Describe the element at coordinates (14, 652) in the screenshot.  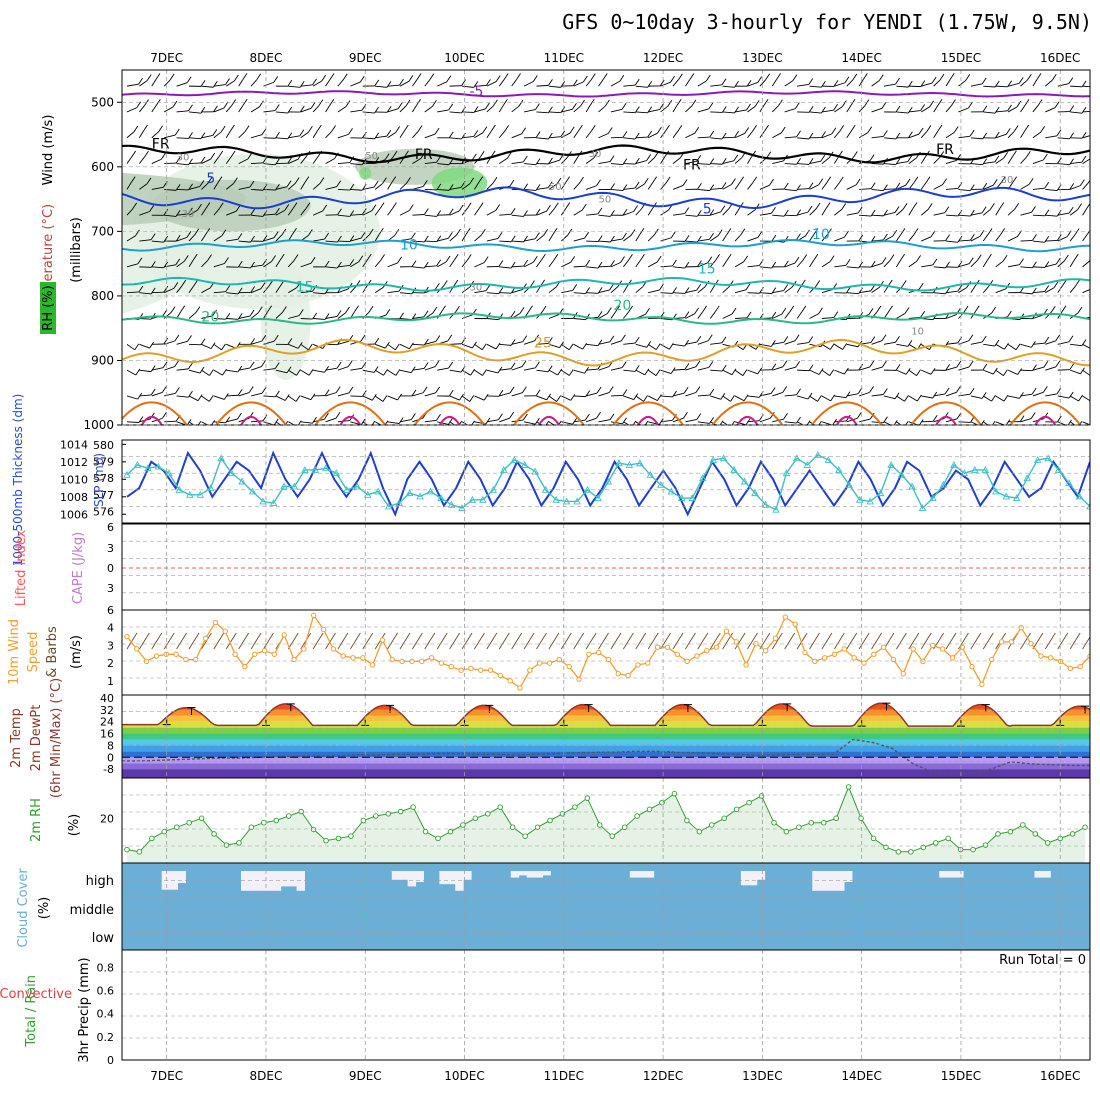
I see `ylabel-10m-wind: 10m Wind` at that location.